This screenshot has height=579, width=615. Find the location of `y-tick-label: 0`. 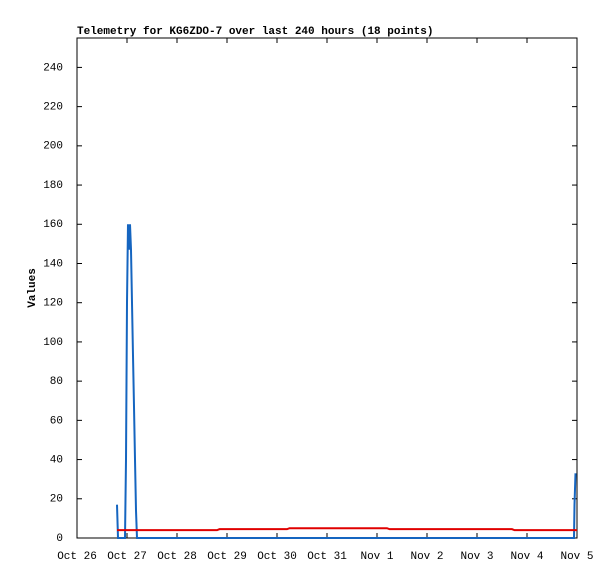

y-tick-label: 0 is located at coordinates (59, 539).